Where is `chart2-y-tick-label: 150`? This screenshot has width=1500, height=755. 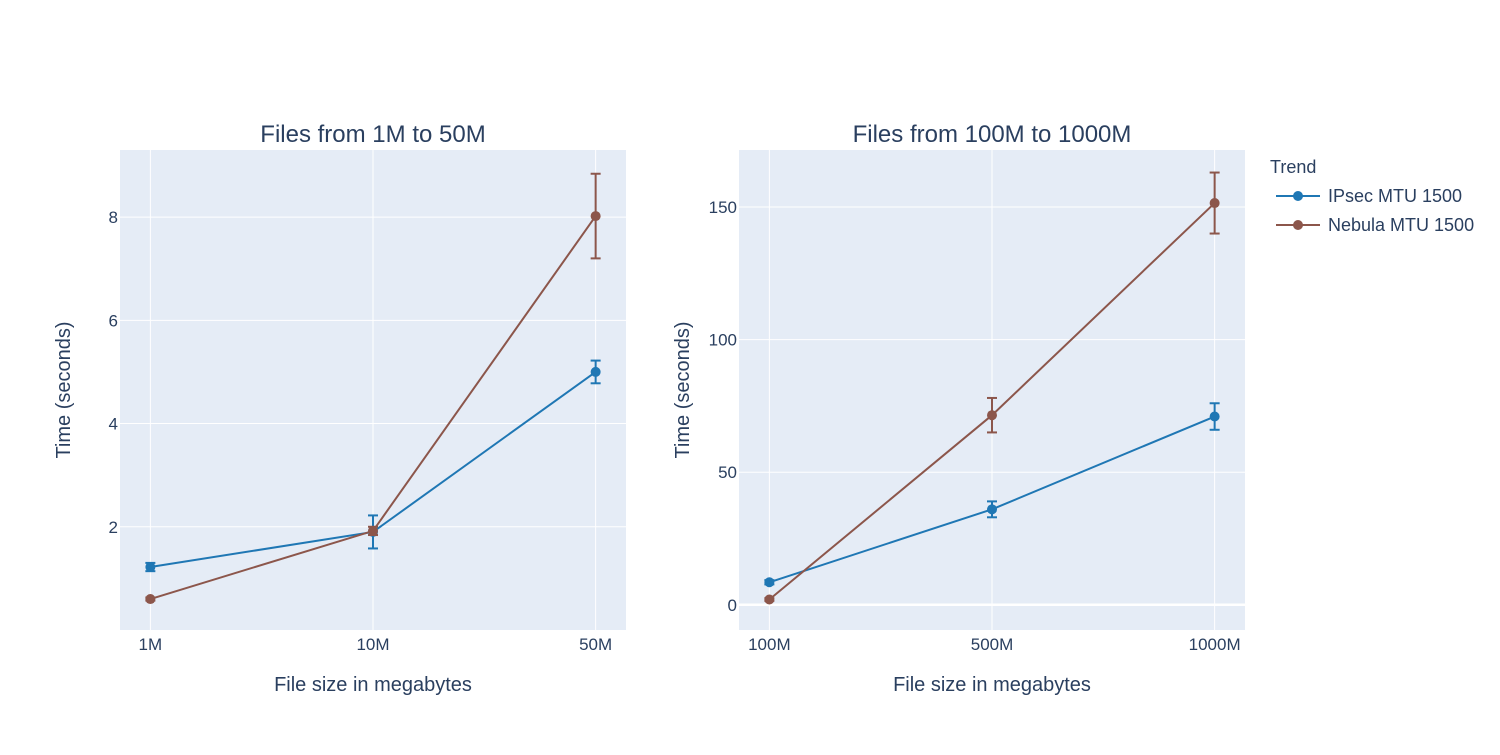 chart2-y-tick-label: 150 is located at coordinates (723, 207).